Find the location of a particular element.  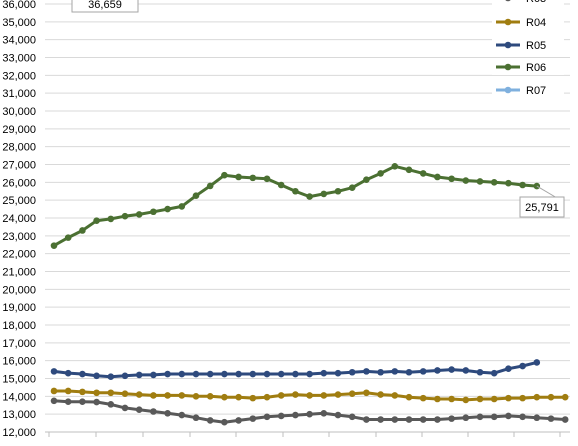

series-r03 is located at coordinates (309, 411).